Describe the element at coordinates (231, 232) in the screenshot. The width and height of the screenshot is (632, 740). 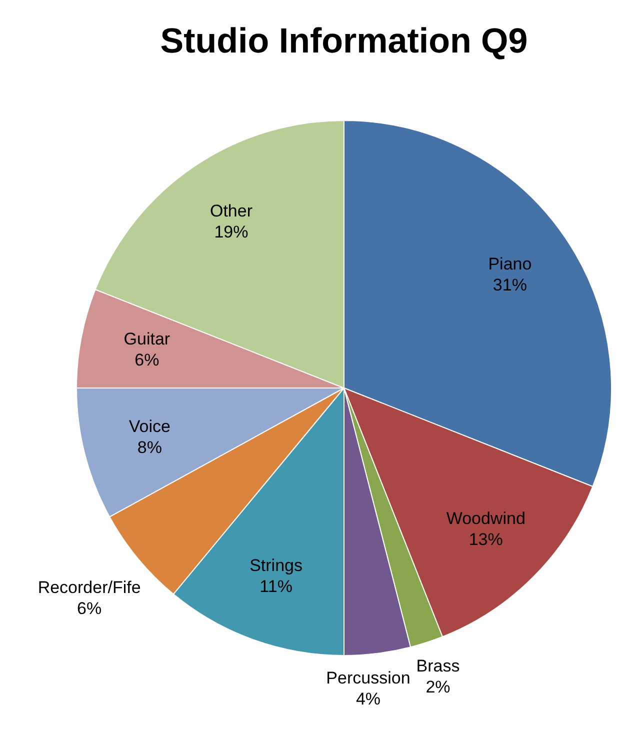
I see `data-label: 19%` at that location.